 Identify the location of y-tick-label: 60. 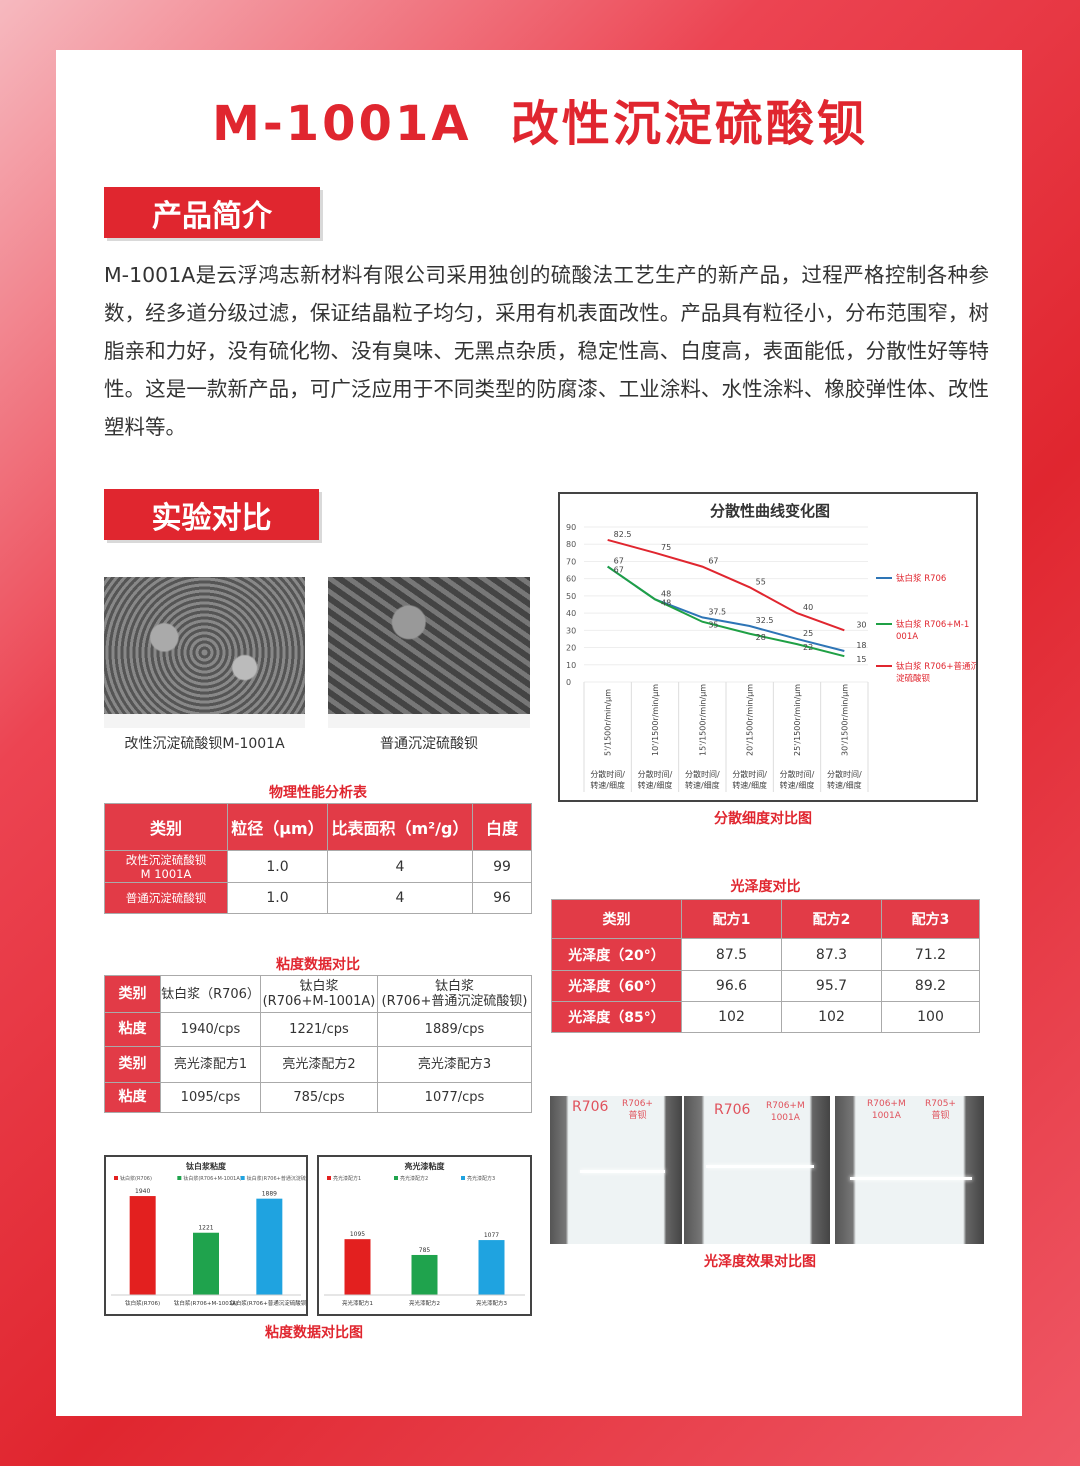
(571, 579).